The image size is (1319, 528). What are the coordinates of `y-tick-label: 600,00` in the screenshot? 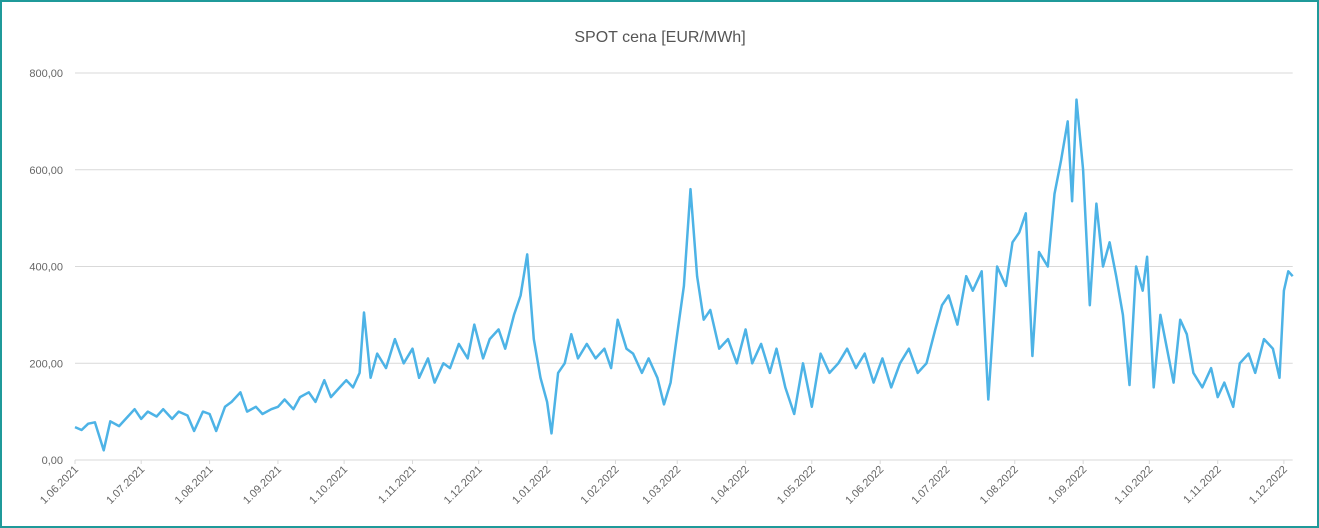 It's located at (46, 171).